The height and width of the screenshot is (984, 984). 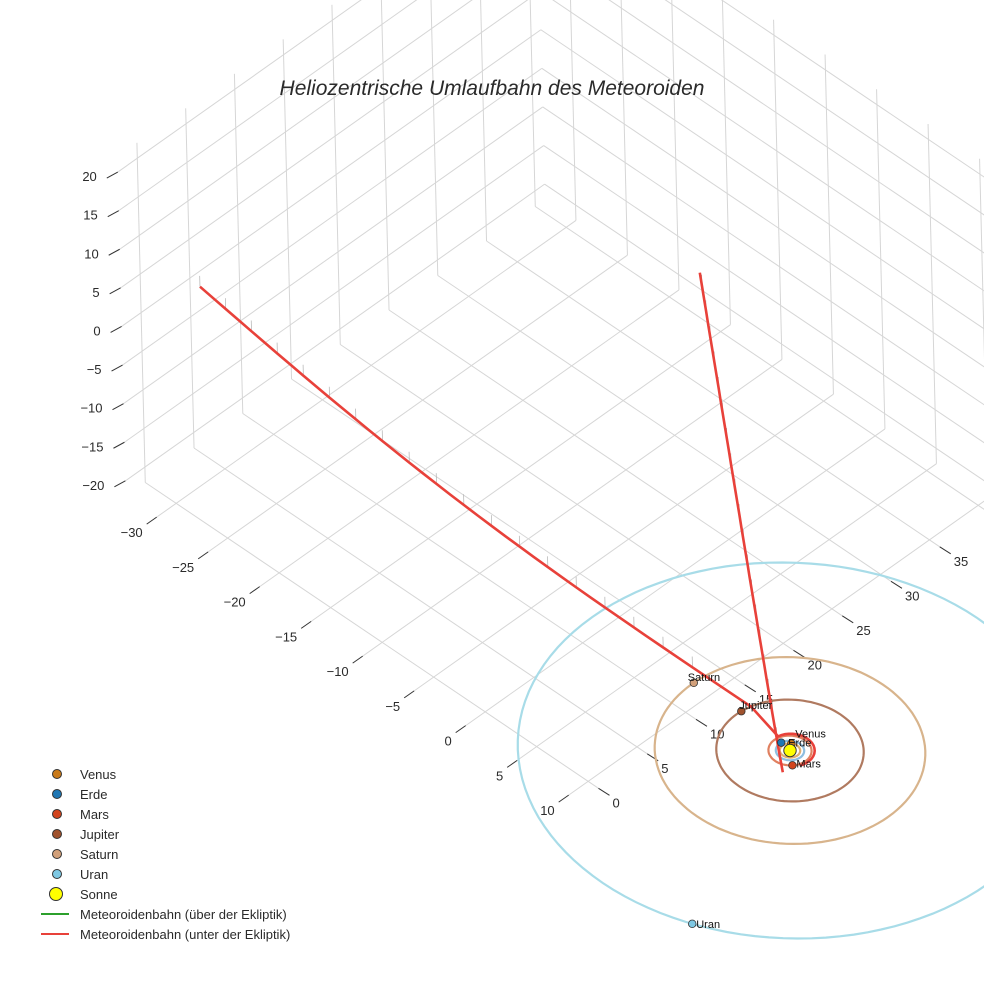 What do you see at coordinates (664, 768) in the screenshot?
I see `y-tick-label: 5` at bounding box center [664, 768].